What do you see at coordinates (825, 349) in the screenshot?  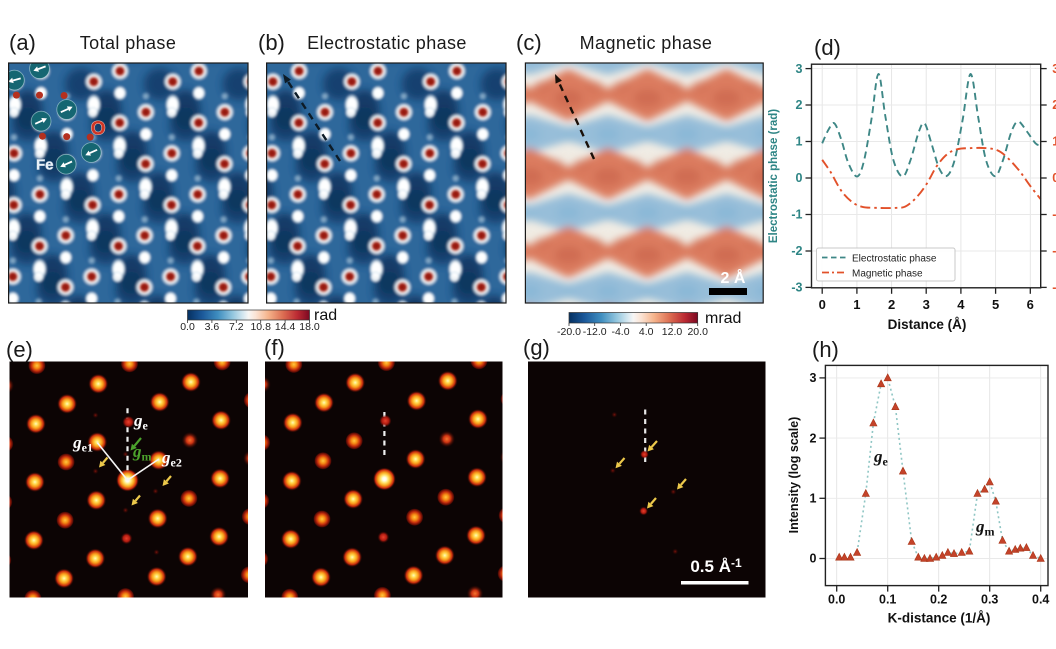 I see `svg-text: (h)` at bounding box center [825, 349].